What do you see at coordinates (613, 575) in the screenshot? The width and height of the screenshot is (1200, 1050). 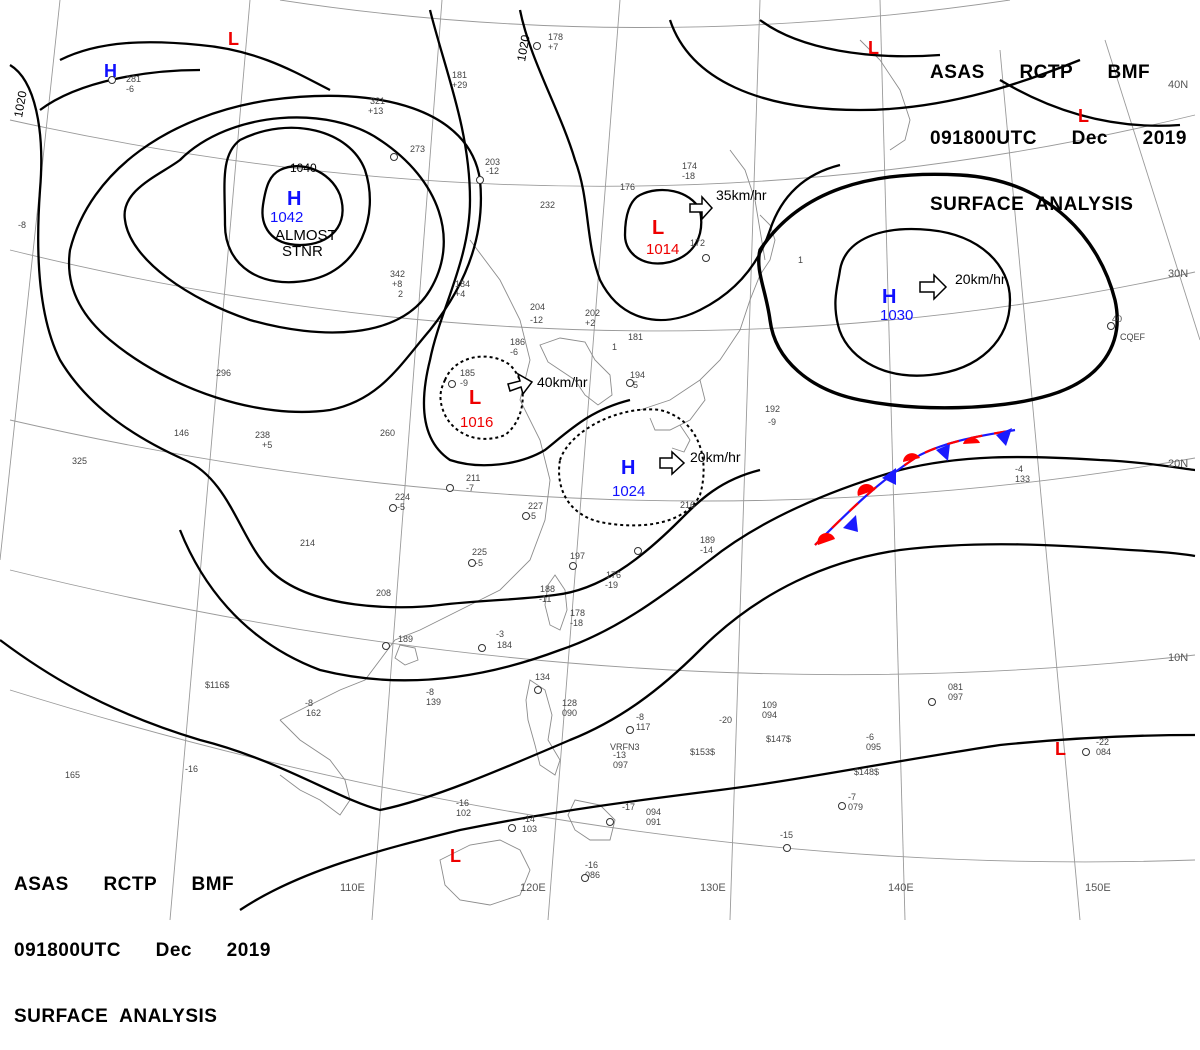 I see `station-value: 176` at bounding box center [613, 575].